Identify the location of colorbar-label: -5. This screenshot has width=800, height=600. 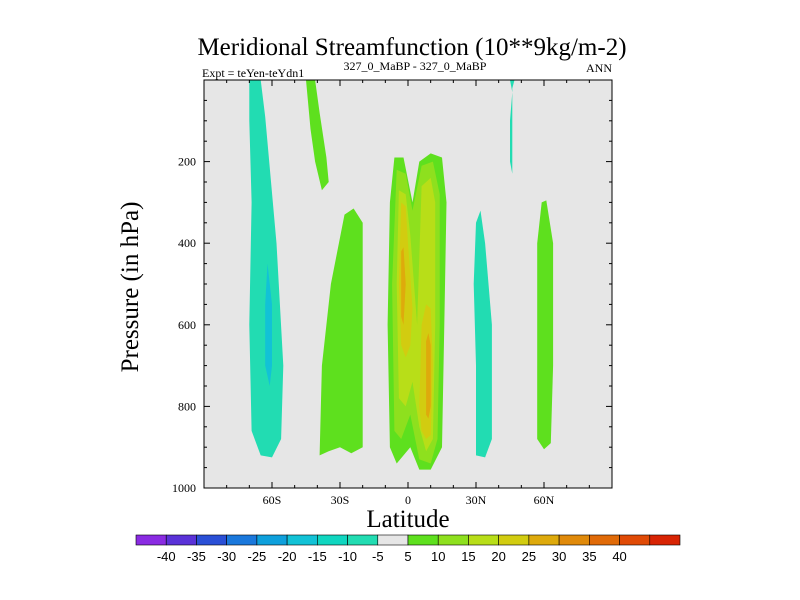
(378, 556).